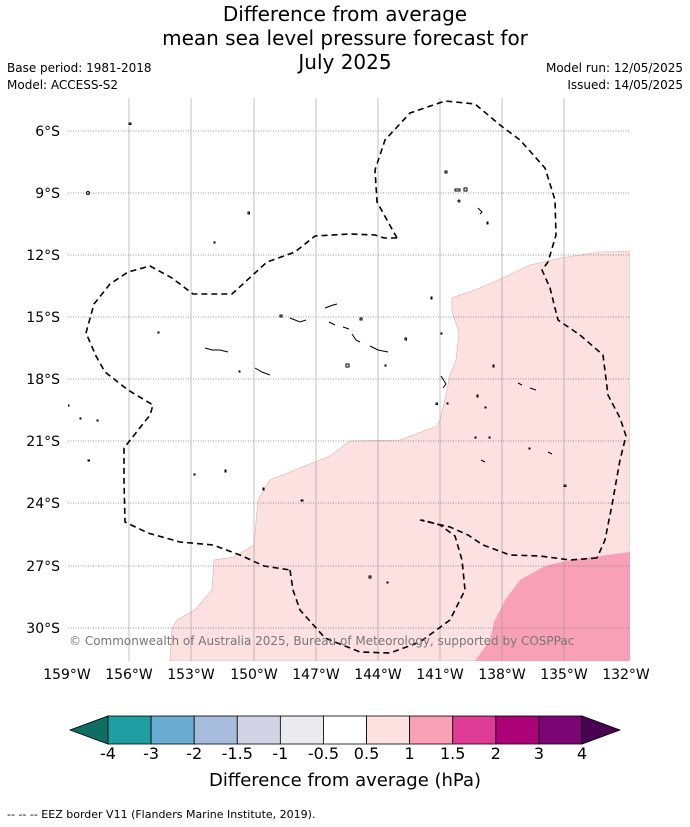 This screenshot has width=690, height=827. What do you see at coordinates (43, 256) in the screenshot?
I see `lat-label: 12°S` at bounding box center [43, 256].